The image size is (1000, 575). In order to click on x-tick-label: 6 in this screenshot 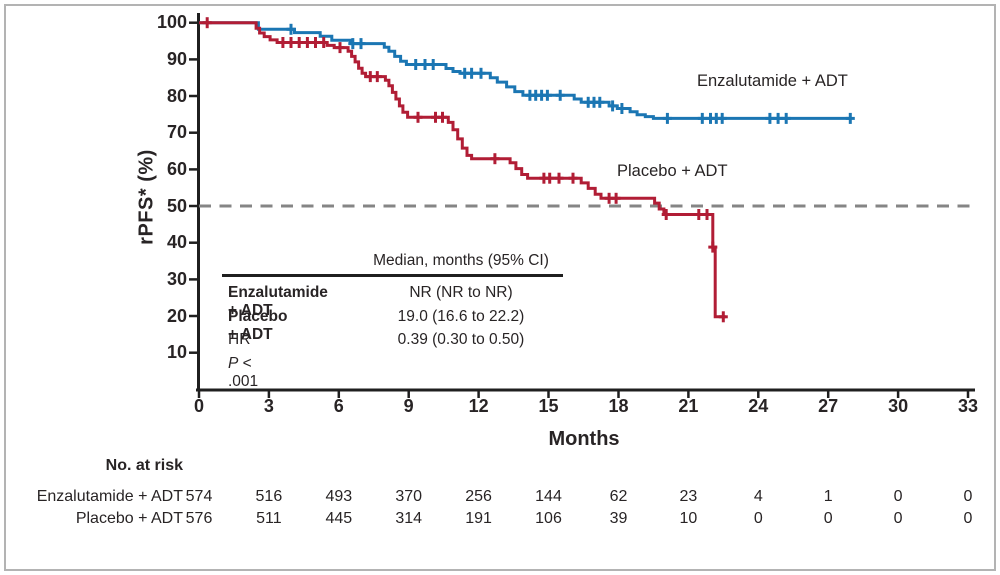, I will do `click(338, 406)`.